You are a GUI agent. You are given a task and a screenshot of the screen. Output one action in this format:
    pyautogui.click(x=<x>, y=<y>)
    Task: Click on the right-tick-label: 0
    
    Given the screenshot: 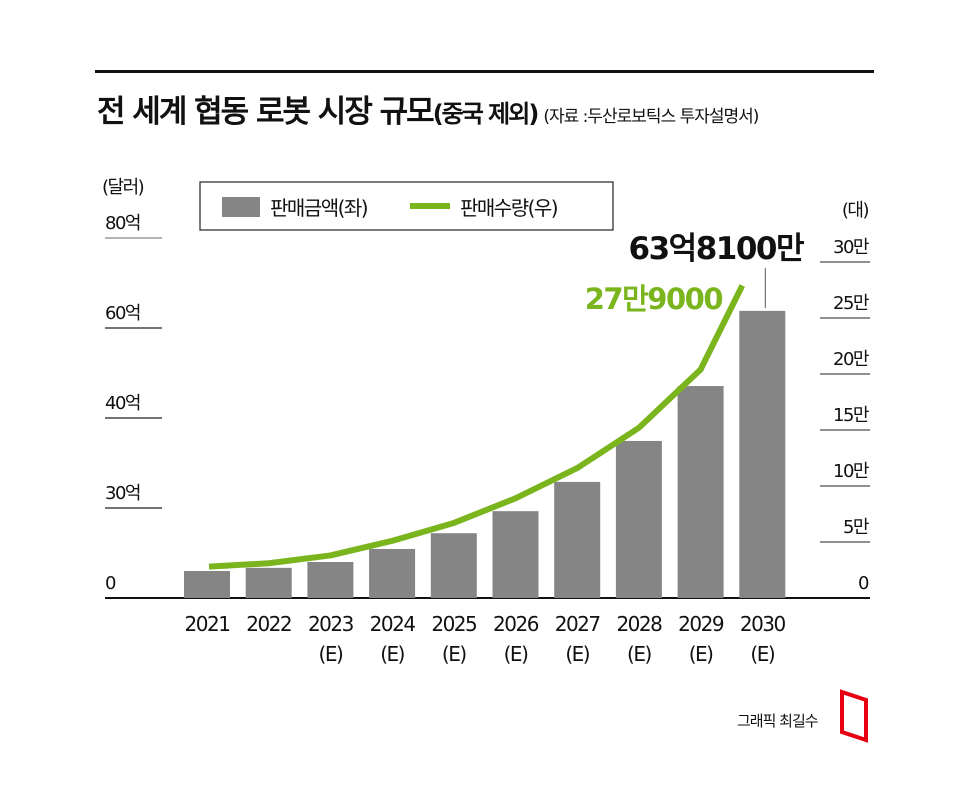 What is the action you would take?
    pyautogui.click(x=863, y=583)
    